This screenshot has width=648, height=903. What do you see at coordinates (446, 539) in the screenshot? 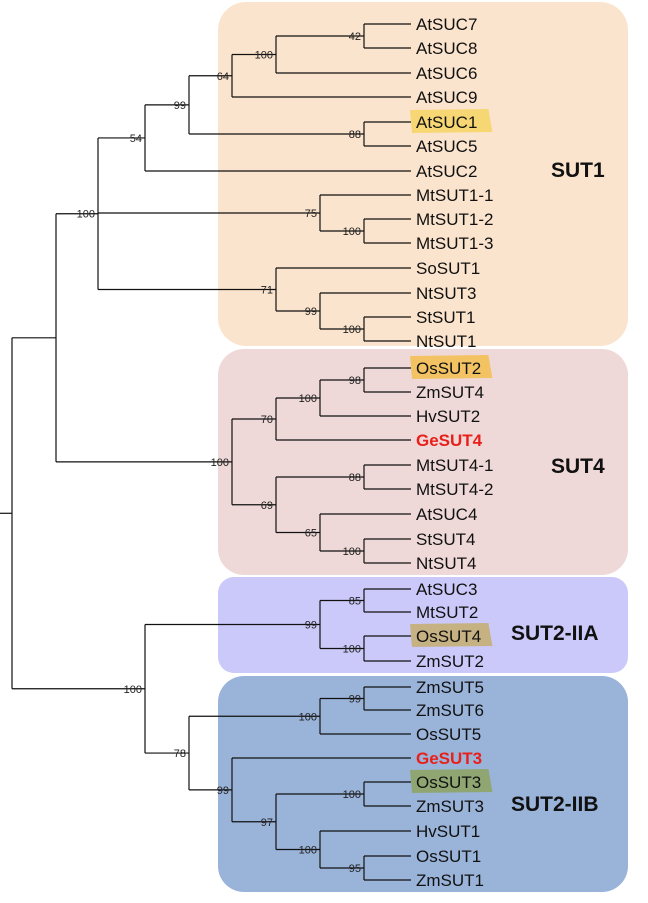
I see `leaf-label-stsut4: StSUT4` at bounding box center [446, 539].